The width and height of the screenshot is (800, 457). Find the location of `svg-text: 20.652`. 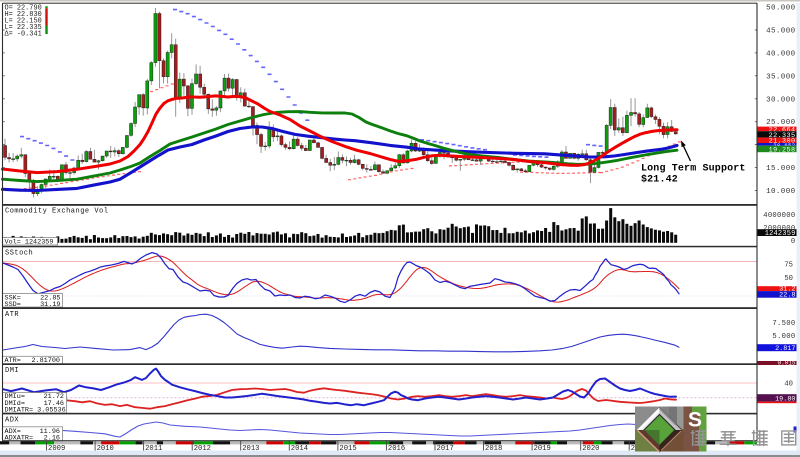

svg-text: 20.652 is located at coordinates (784, 145).